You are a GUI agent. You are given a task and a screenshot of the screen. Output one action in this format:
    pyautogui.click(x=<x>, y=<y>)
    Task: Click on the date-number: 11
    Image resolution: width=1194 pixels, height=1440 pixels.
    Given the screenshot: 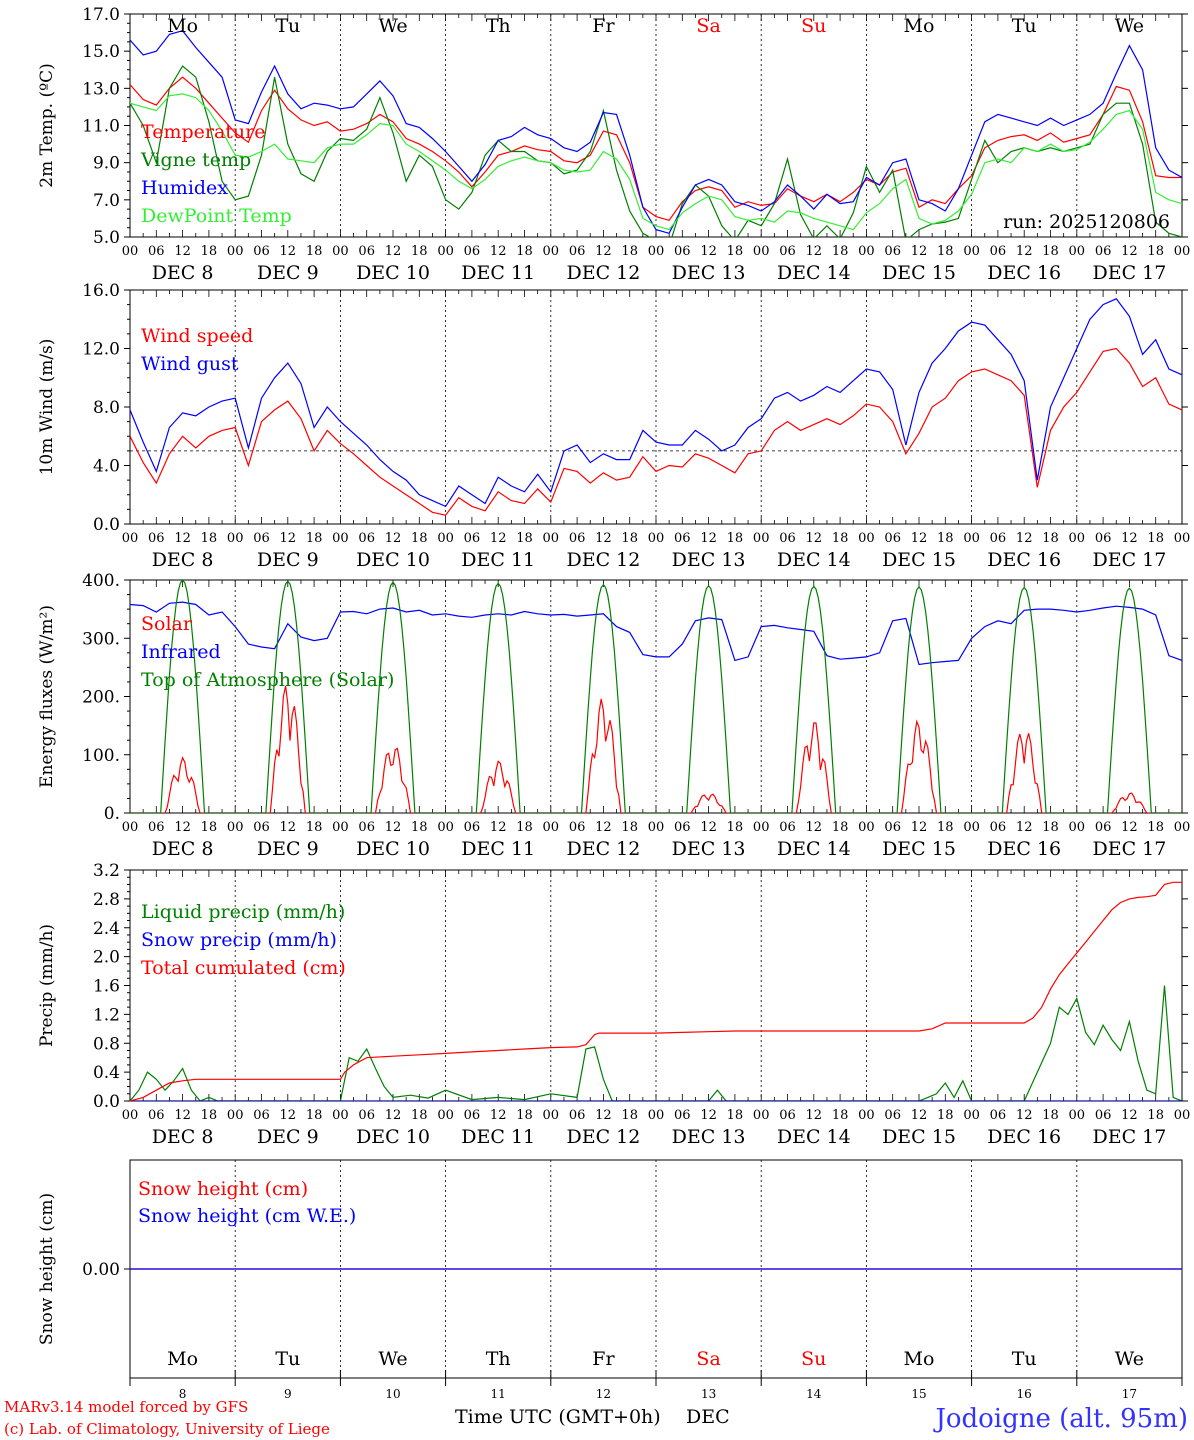 What is the action you would take?
    pyautogui.click(x=498, y=1394)
    